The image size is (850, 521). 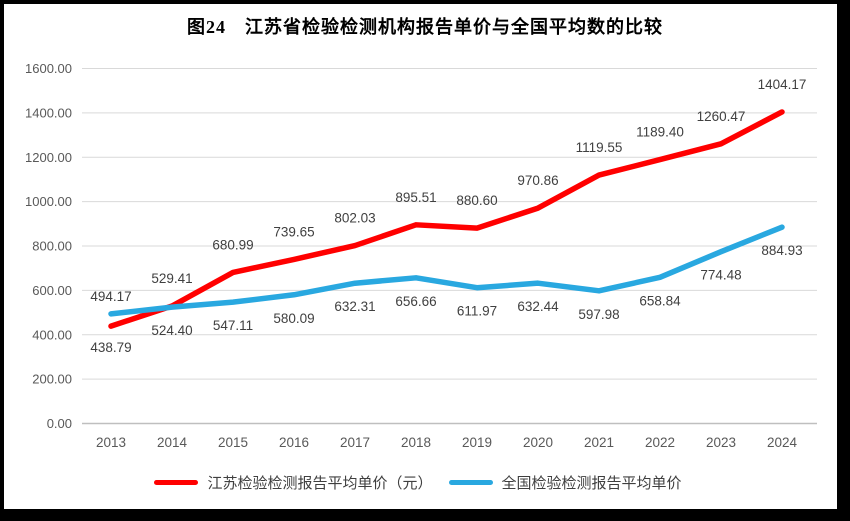 What do you see at coordinates (425, 27) in the screenshot?
I see `chart-title: 图24 江苏省检验检测机构报告单价与全国平均数的比较` at bounding box center [425, 27].